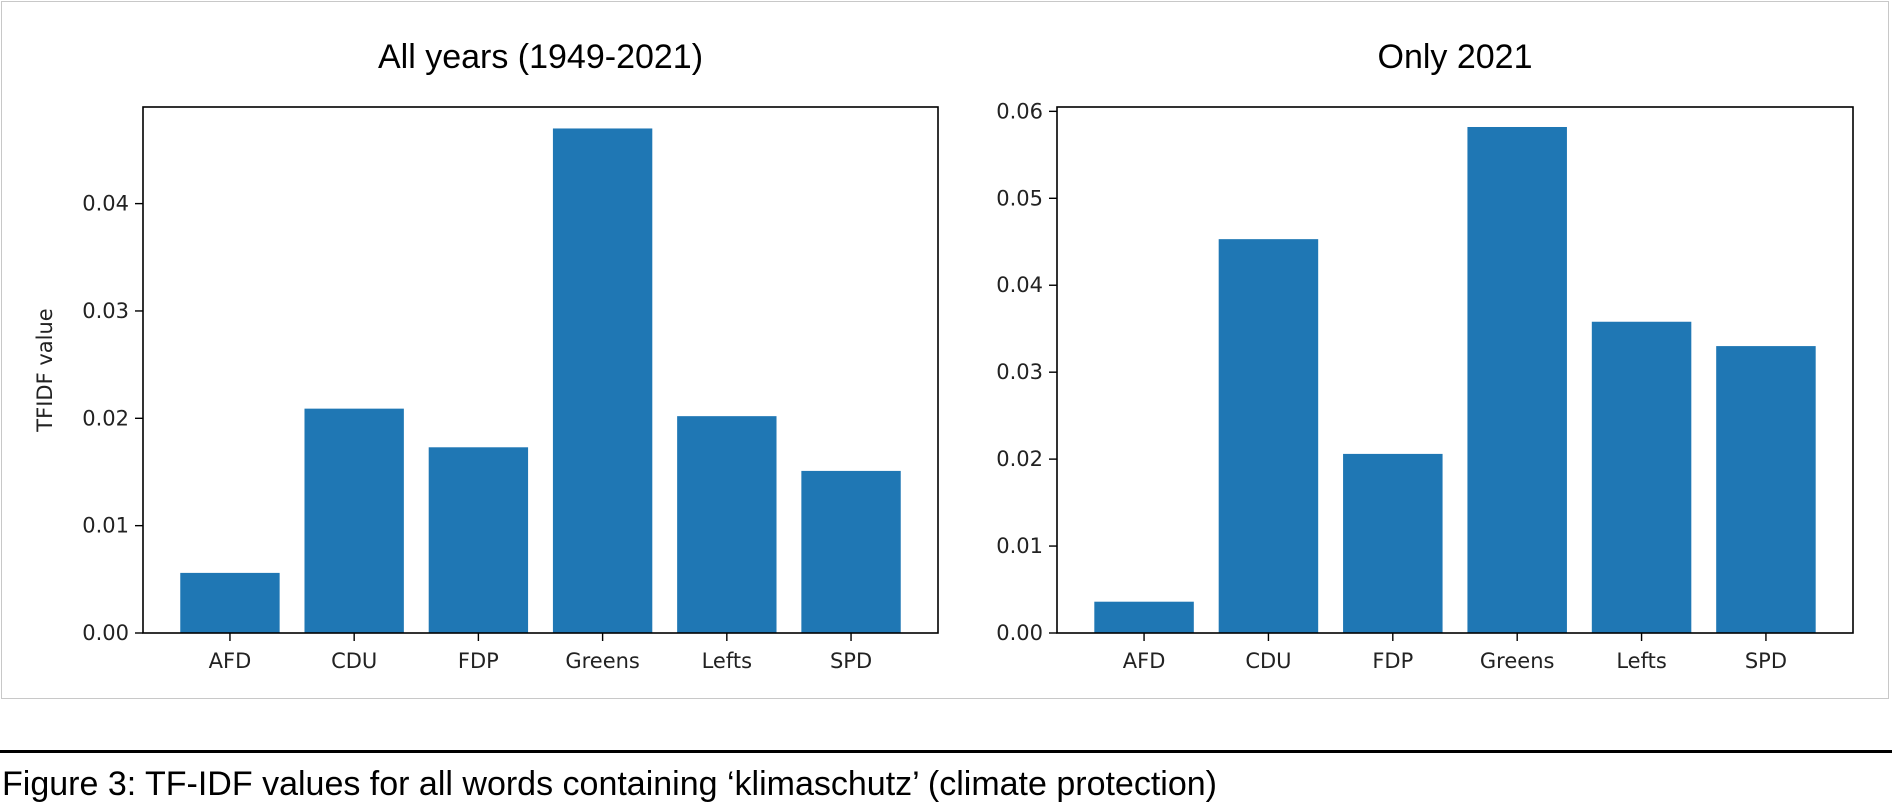 This screenshot has height=811, width=1892. Describe the element at coordinates (45, 370) in the screenshot. I see `y-axis-label: TFIDF value` at that location.